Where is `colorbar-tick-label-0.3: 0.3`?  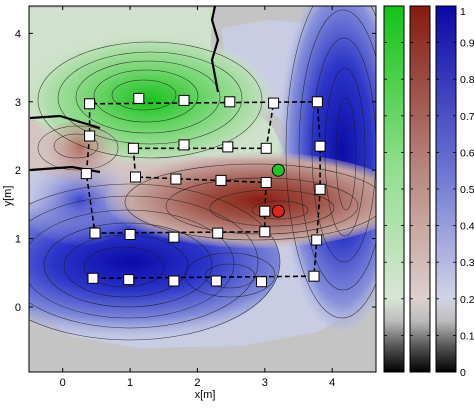
colorbar-tick-label-0.3: 0.3 is located at coordinates (467, 263).